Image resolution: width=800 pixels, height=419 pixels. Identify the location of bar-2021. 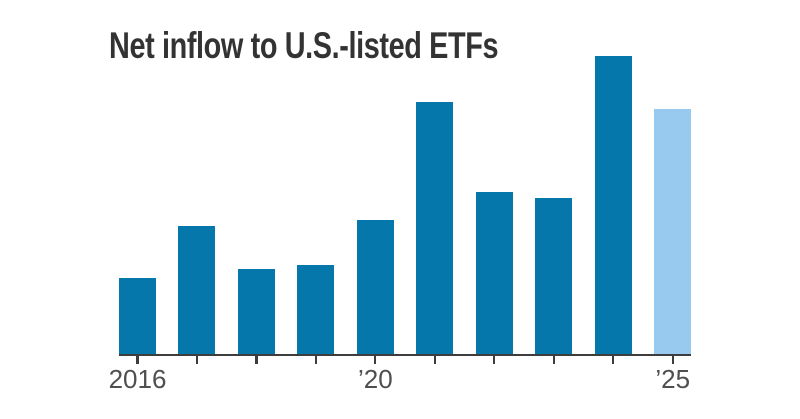
(435, 228).